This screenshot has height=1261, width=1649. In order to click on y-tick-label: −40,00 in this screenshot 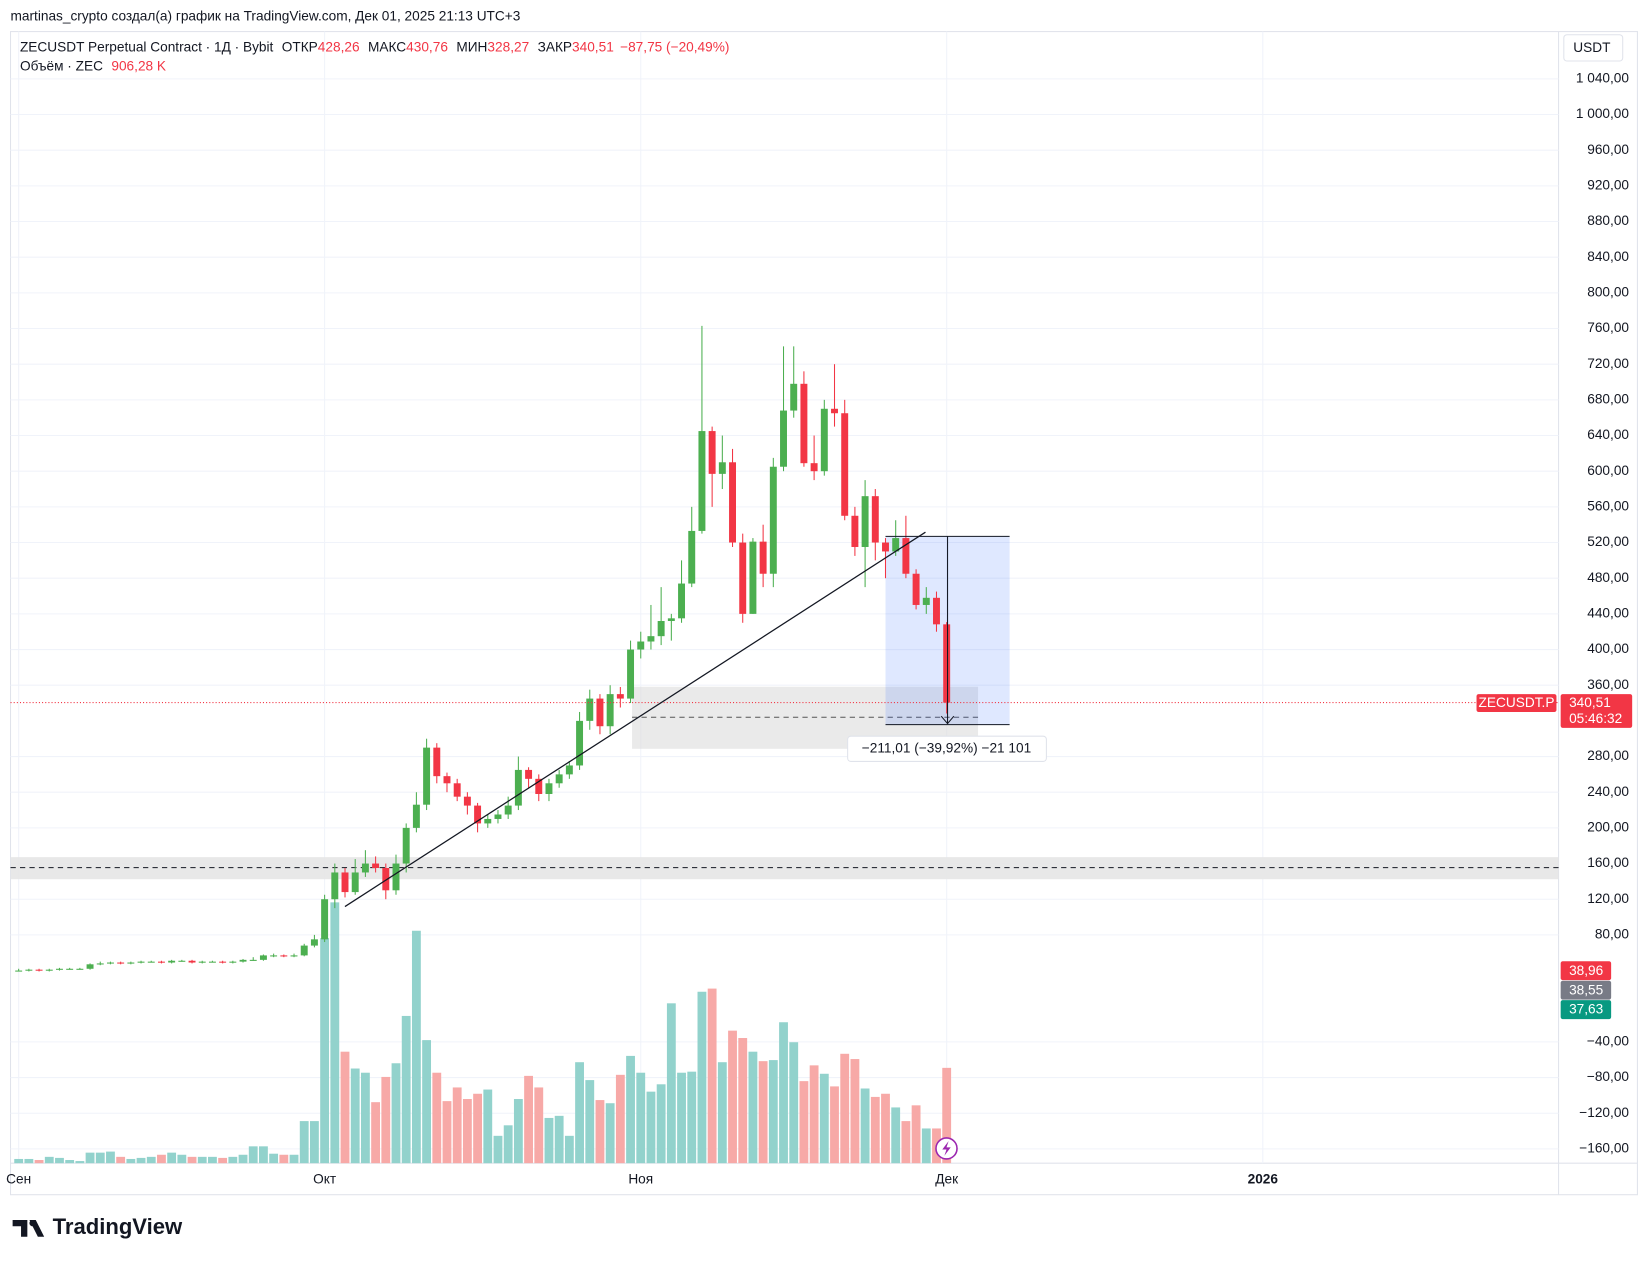, I will do `click(1608, 1041)`.